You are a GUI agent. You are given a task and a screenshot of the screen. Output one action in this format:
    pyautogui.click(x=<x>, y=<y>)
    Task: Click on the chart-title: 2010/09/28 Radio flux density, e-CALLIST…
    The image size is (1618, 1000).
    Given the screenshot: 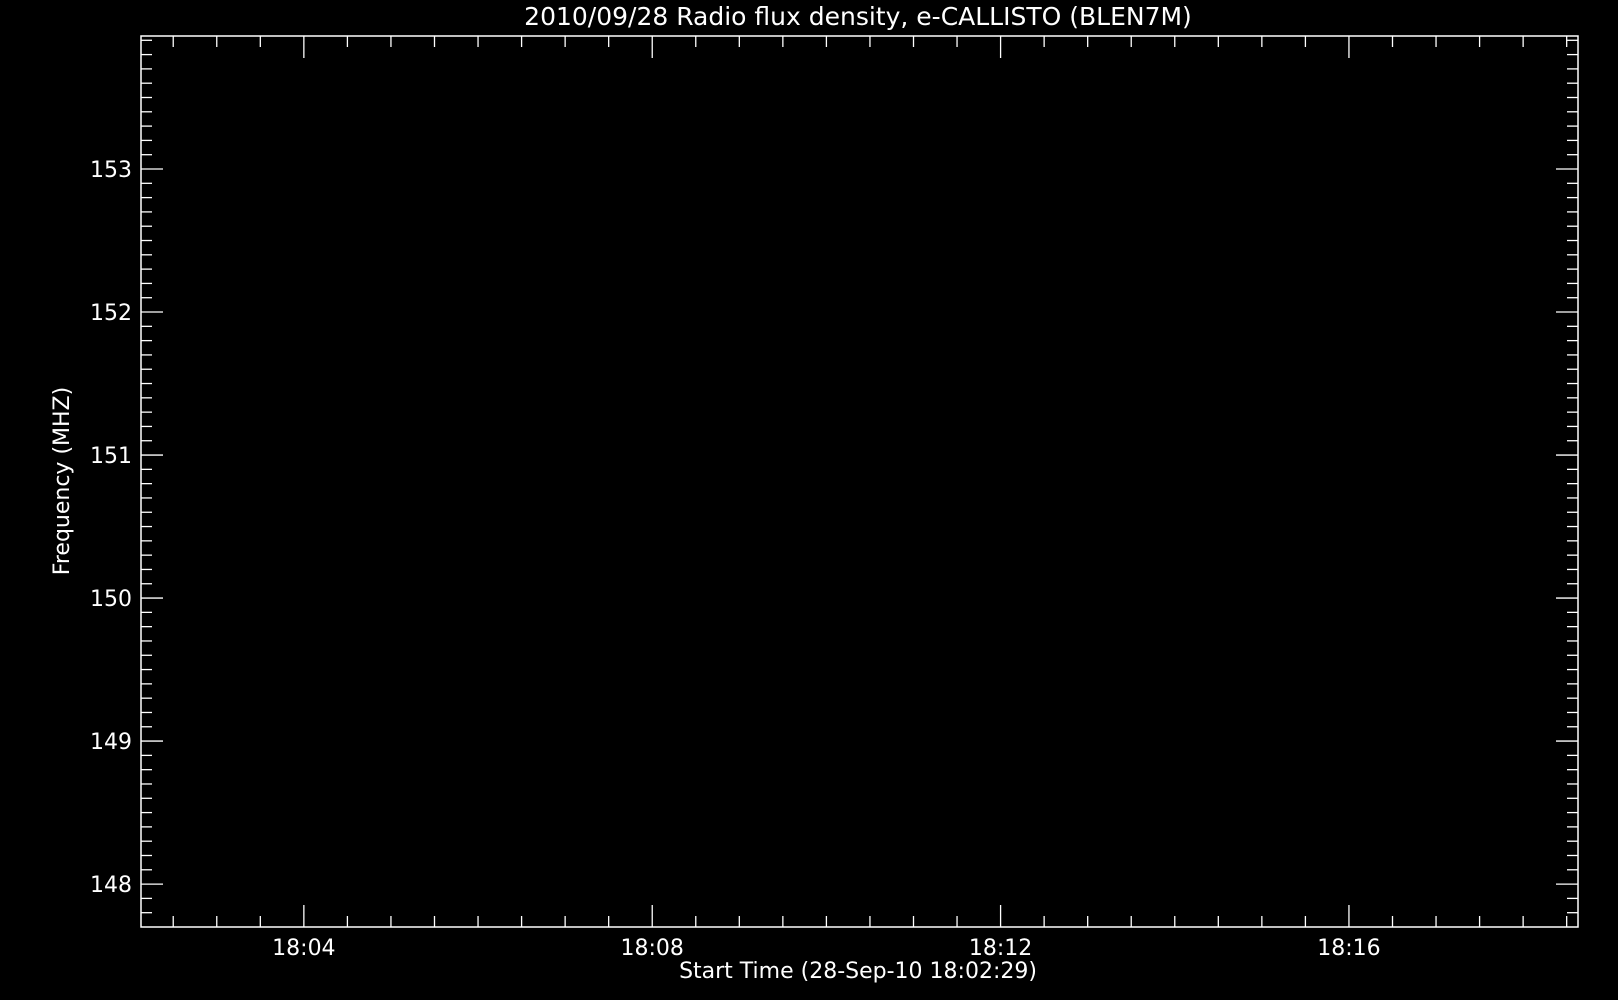 What is the action you would take?
    pyautogui.click(x=858, y=16)
    